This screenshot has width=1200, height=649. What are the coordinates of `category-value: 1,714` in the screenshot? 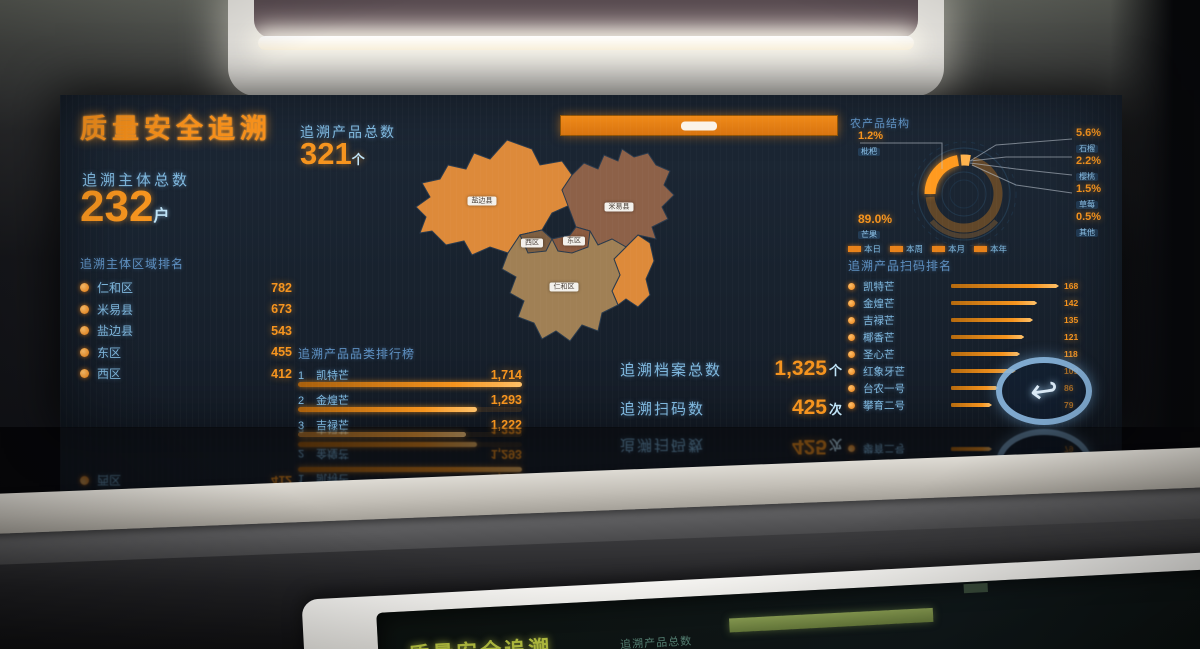 It's located at (506, 375).